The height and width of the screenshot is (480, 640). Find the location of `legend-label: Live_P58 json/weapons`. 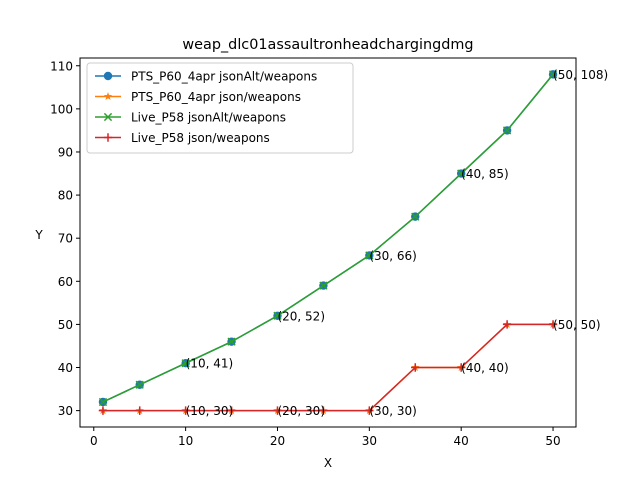

legend-label: Live_P58 json/weapons is located at coordinates (200, 138).